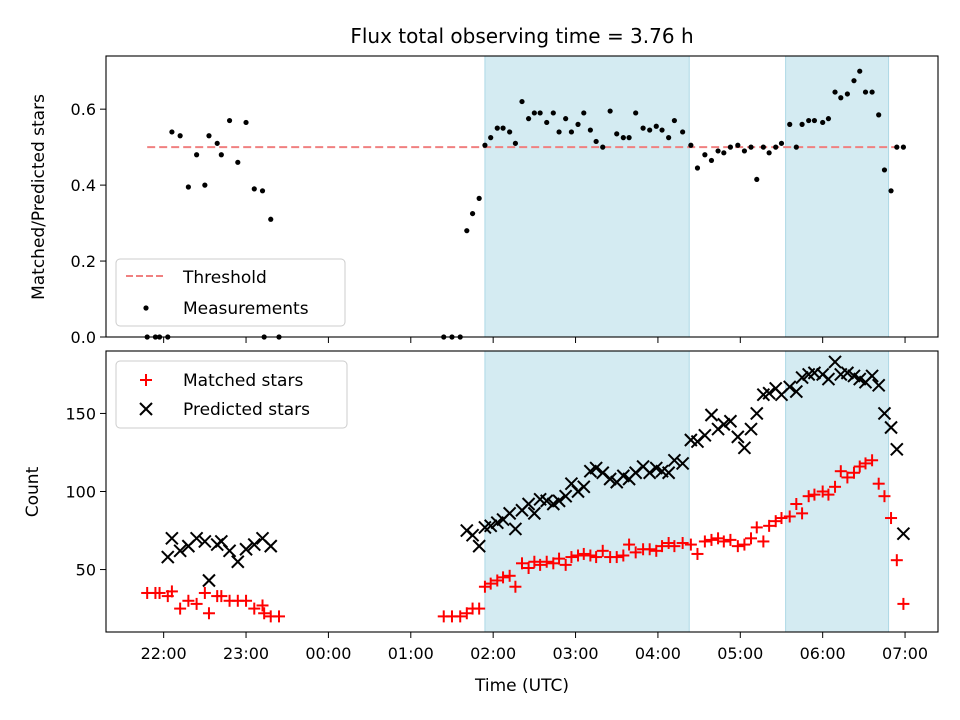 The height and width of the screenshot is (720, 960). Describe the element at coordinates (33, 491) in the screenshot. I see `bottom-y-axis-label: Count` at that location.